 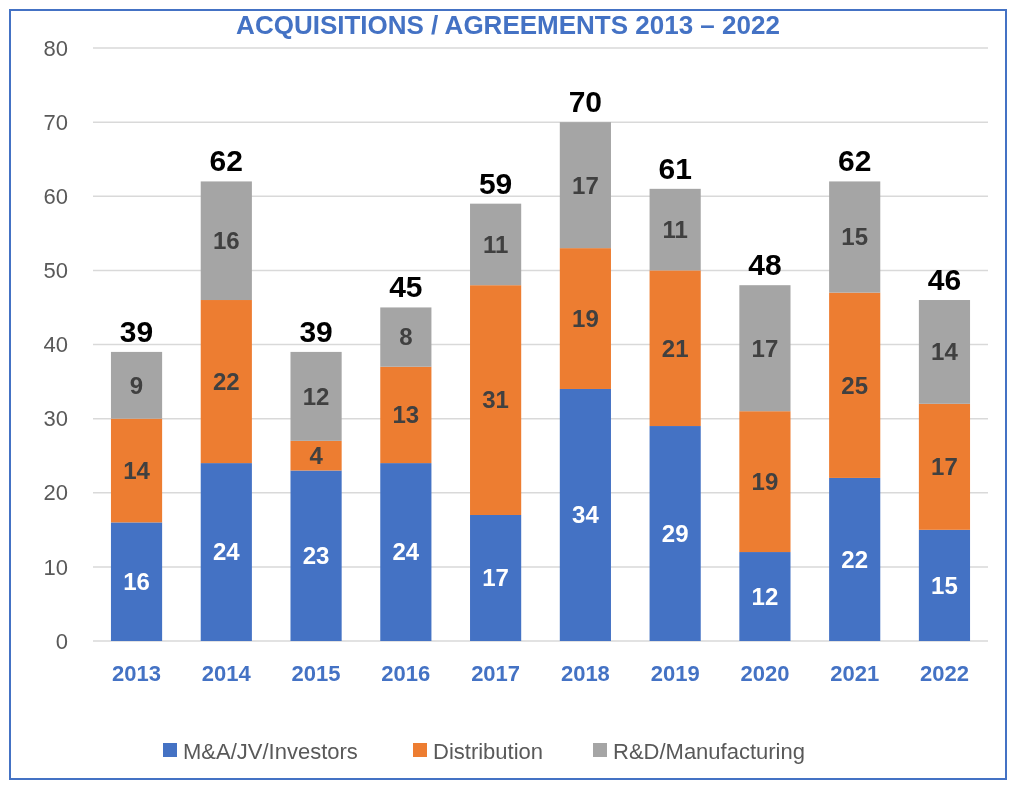 I want to click on total-label: 45, so click(x=406, y=287).